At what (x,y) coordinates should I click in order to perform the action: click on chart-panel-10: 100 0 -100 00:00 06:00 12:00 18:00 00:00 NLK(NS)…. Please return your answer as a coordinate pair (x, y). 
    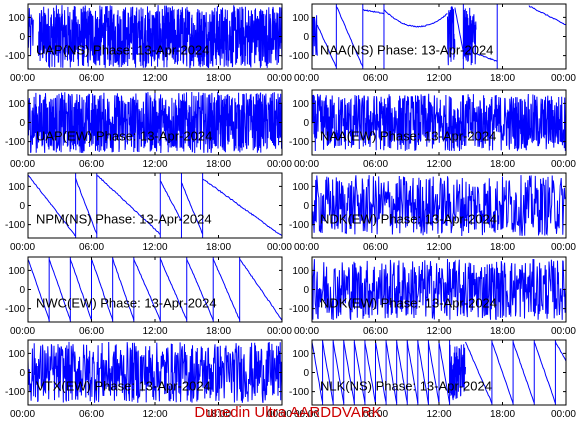
    Looking at the image, I should click on (432, 379).